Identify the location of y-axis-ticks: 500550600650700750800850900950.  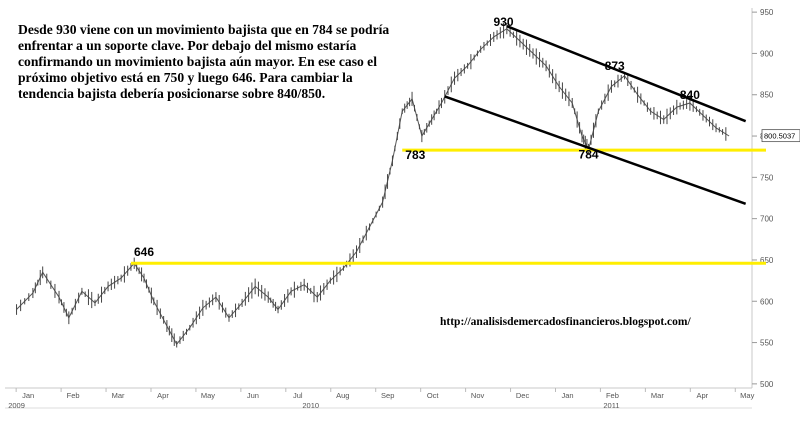
(763, 198).